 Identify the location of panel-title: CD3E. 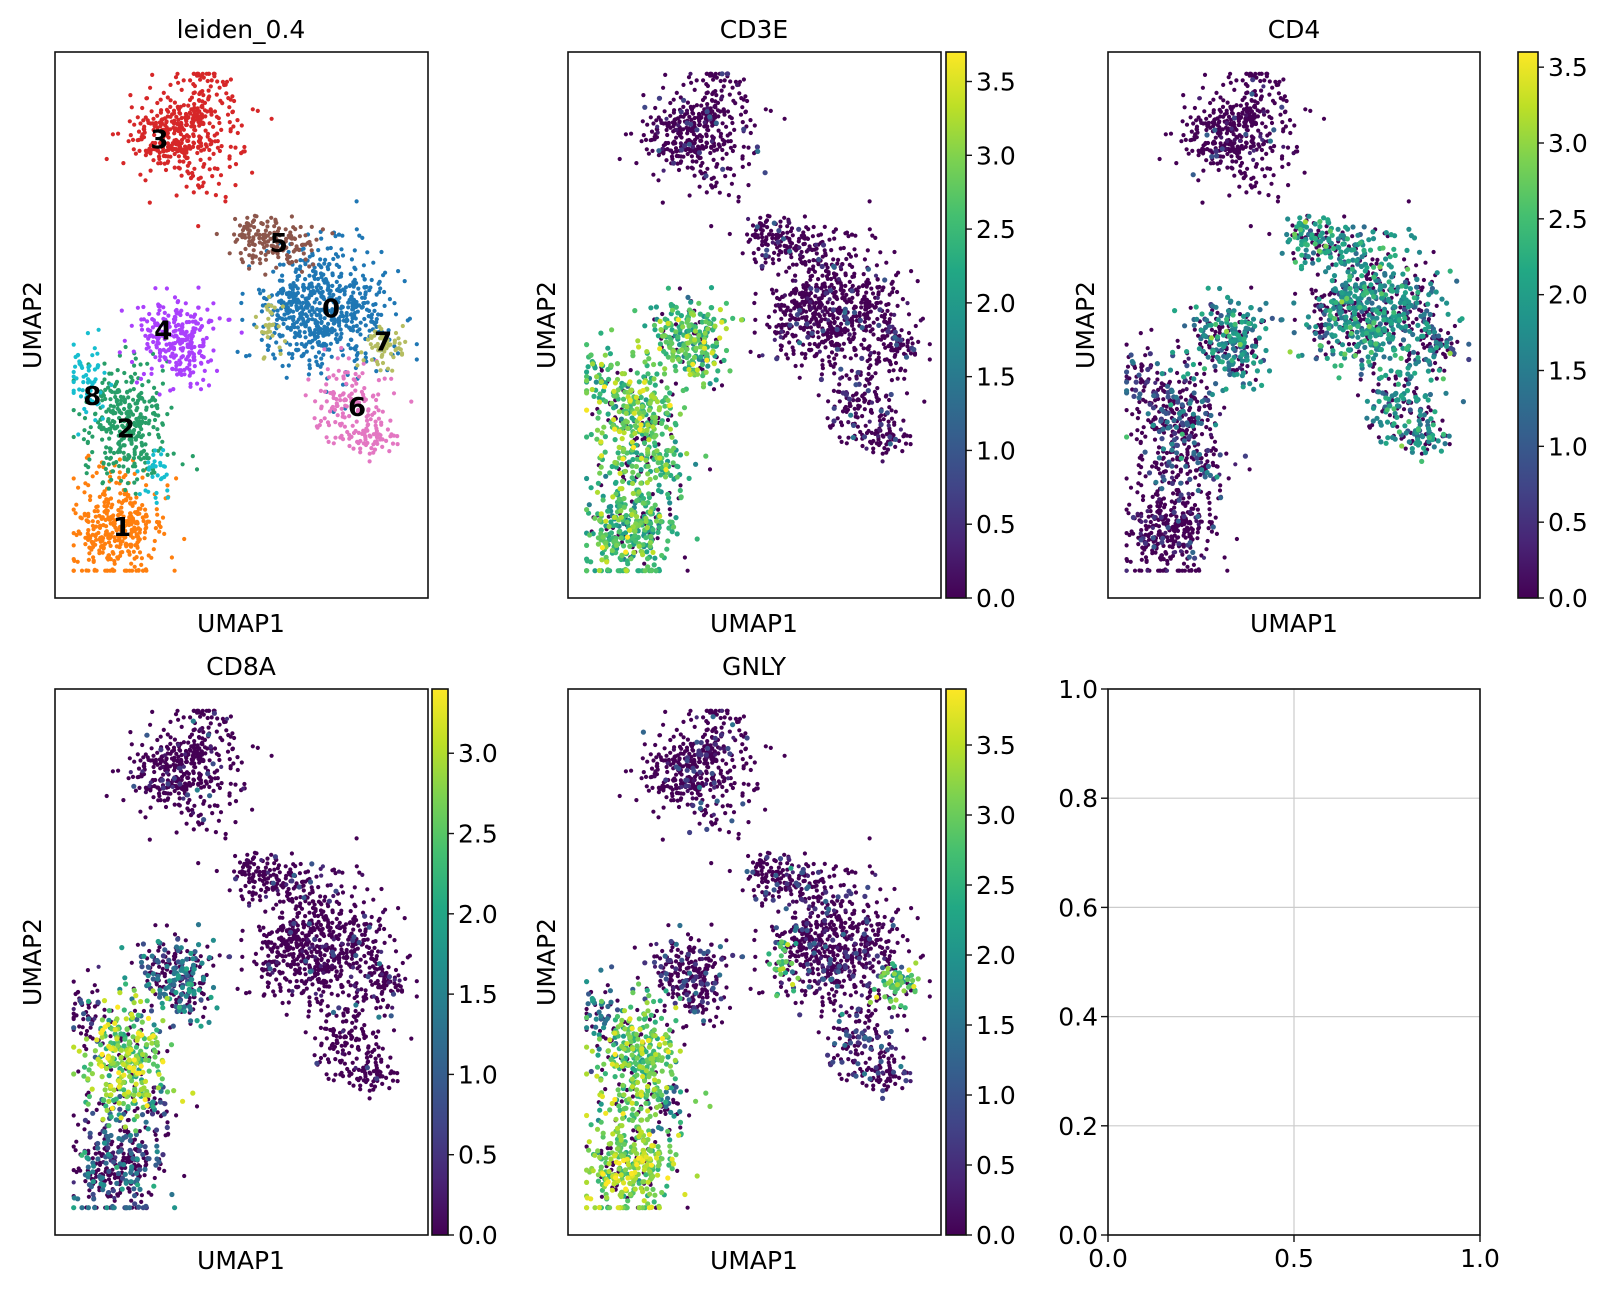
(754, 29).